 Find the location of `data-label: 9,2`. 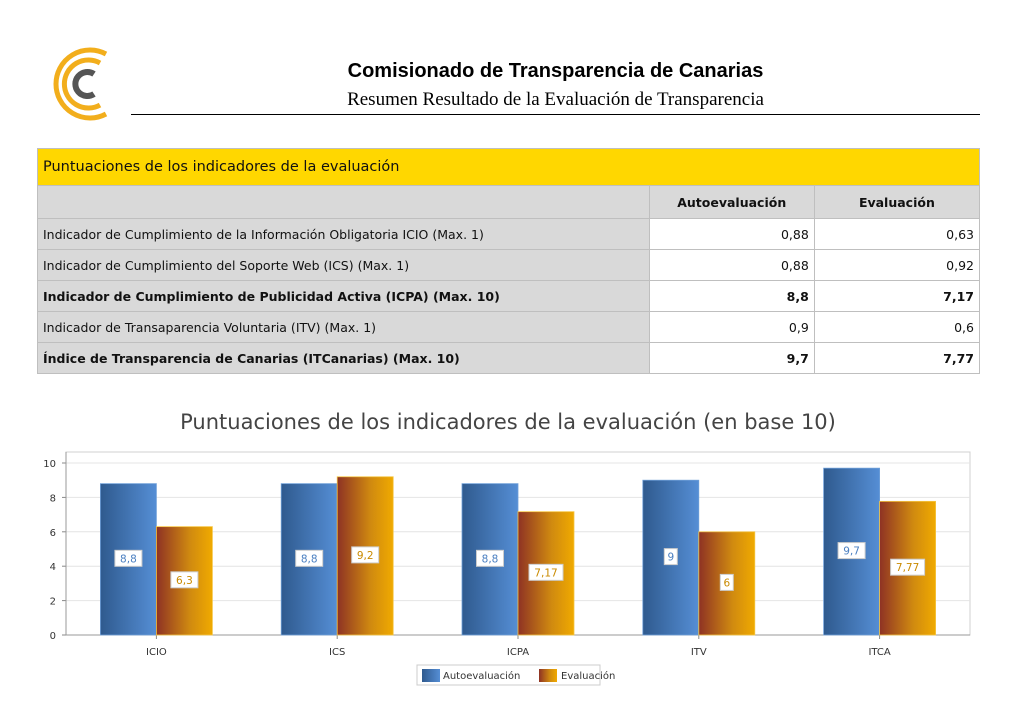

data-label: 9,2 is located at coordinates (365, 556).